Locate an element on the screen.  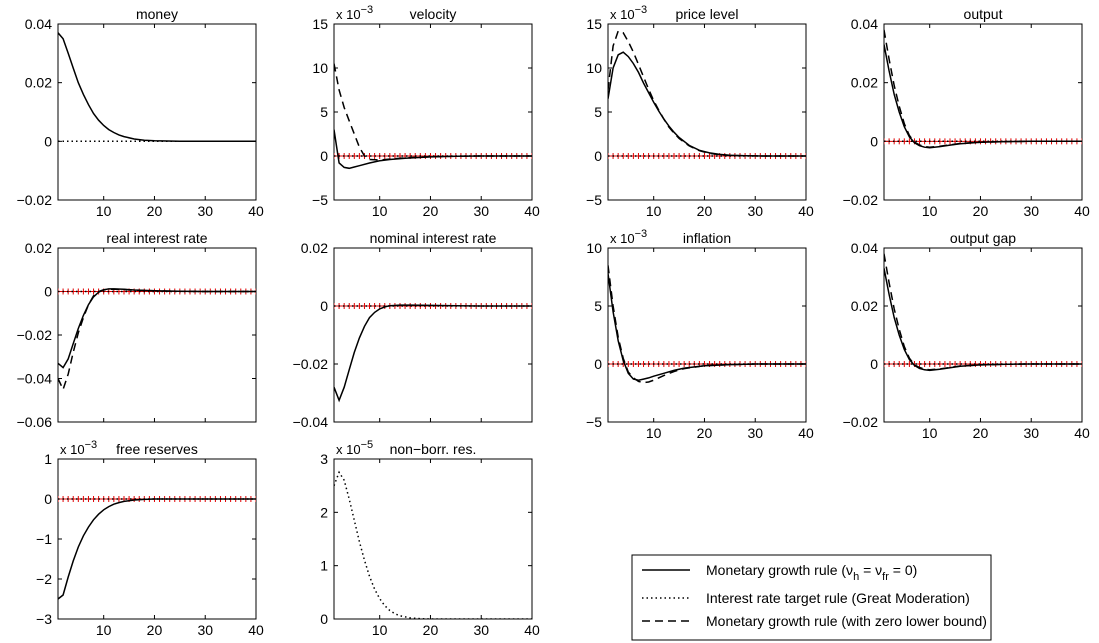
panel-title: nominal interest rate is located at coordinates (433, 238).